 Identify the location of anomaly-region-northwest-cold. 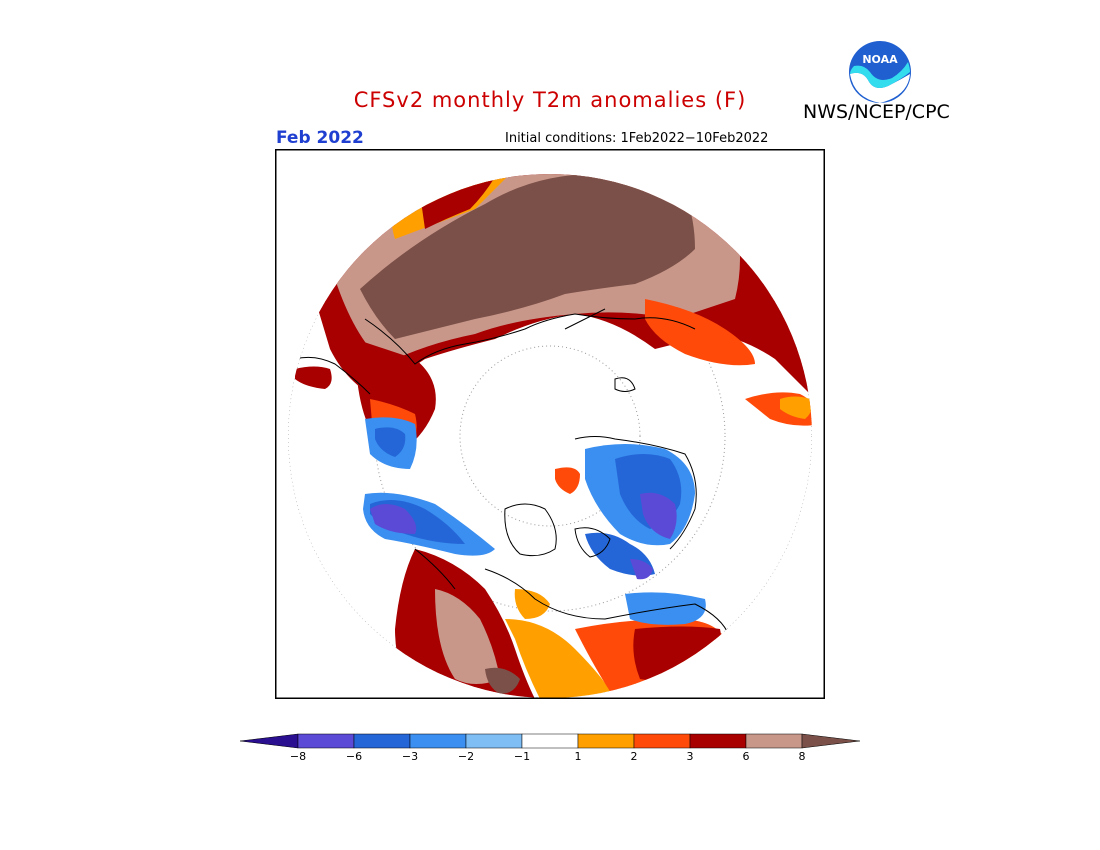
(429, 524).